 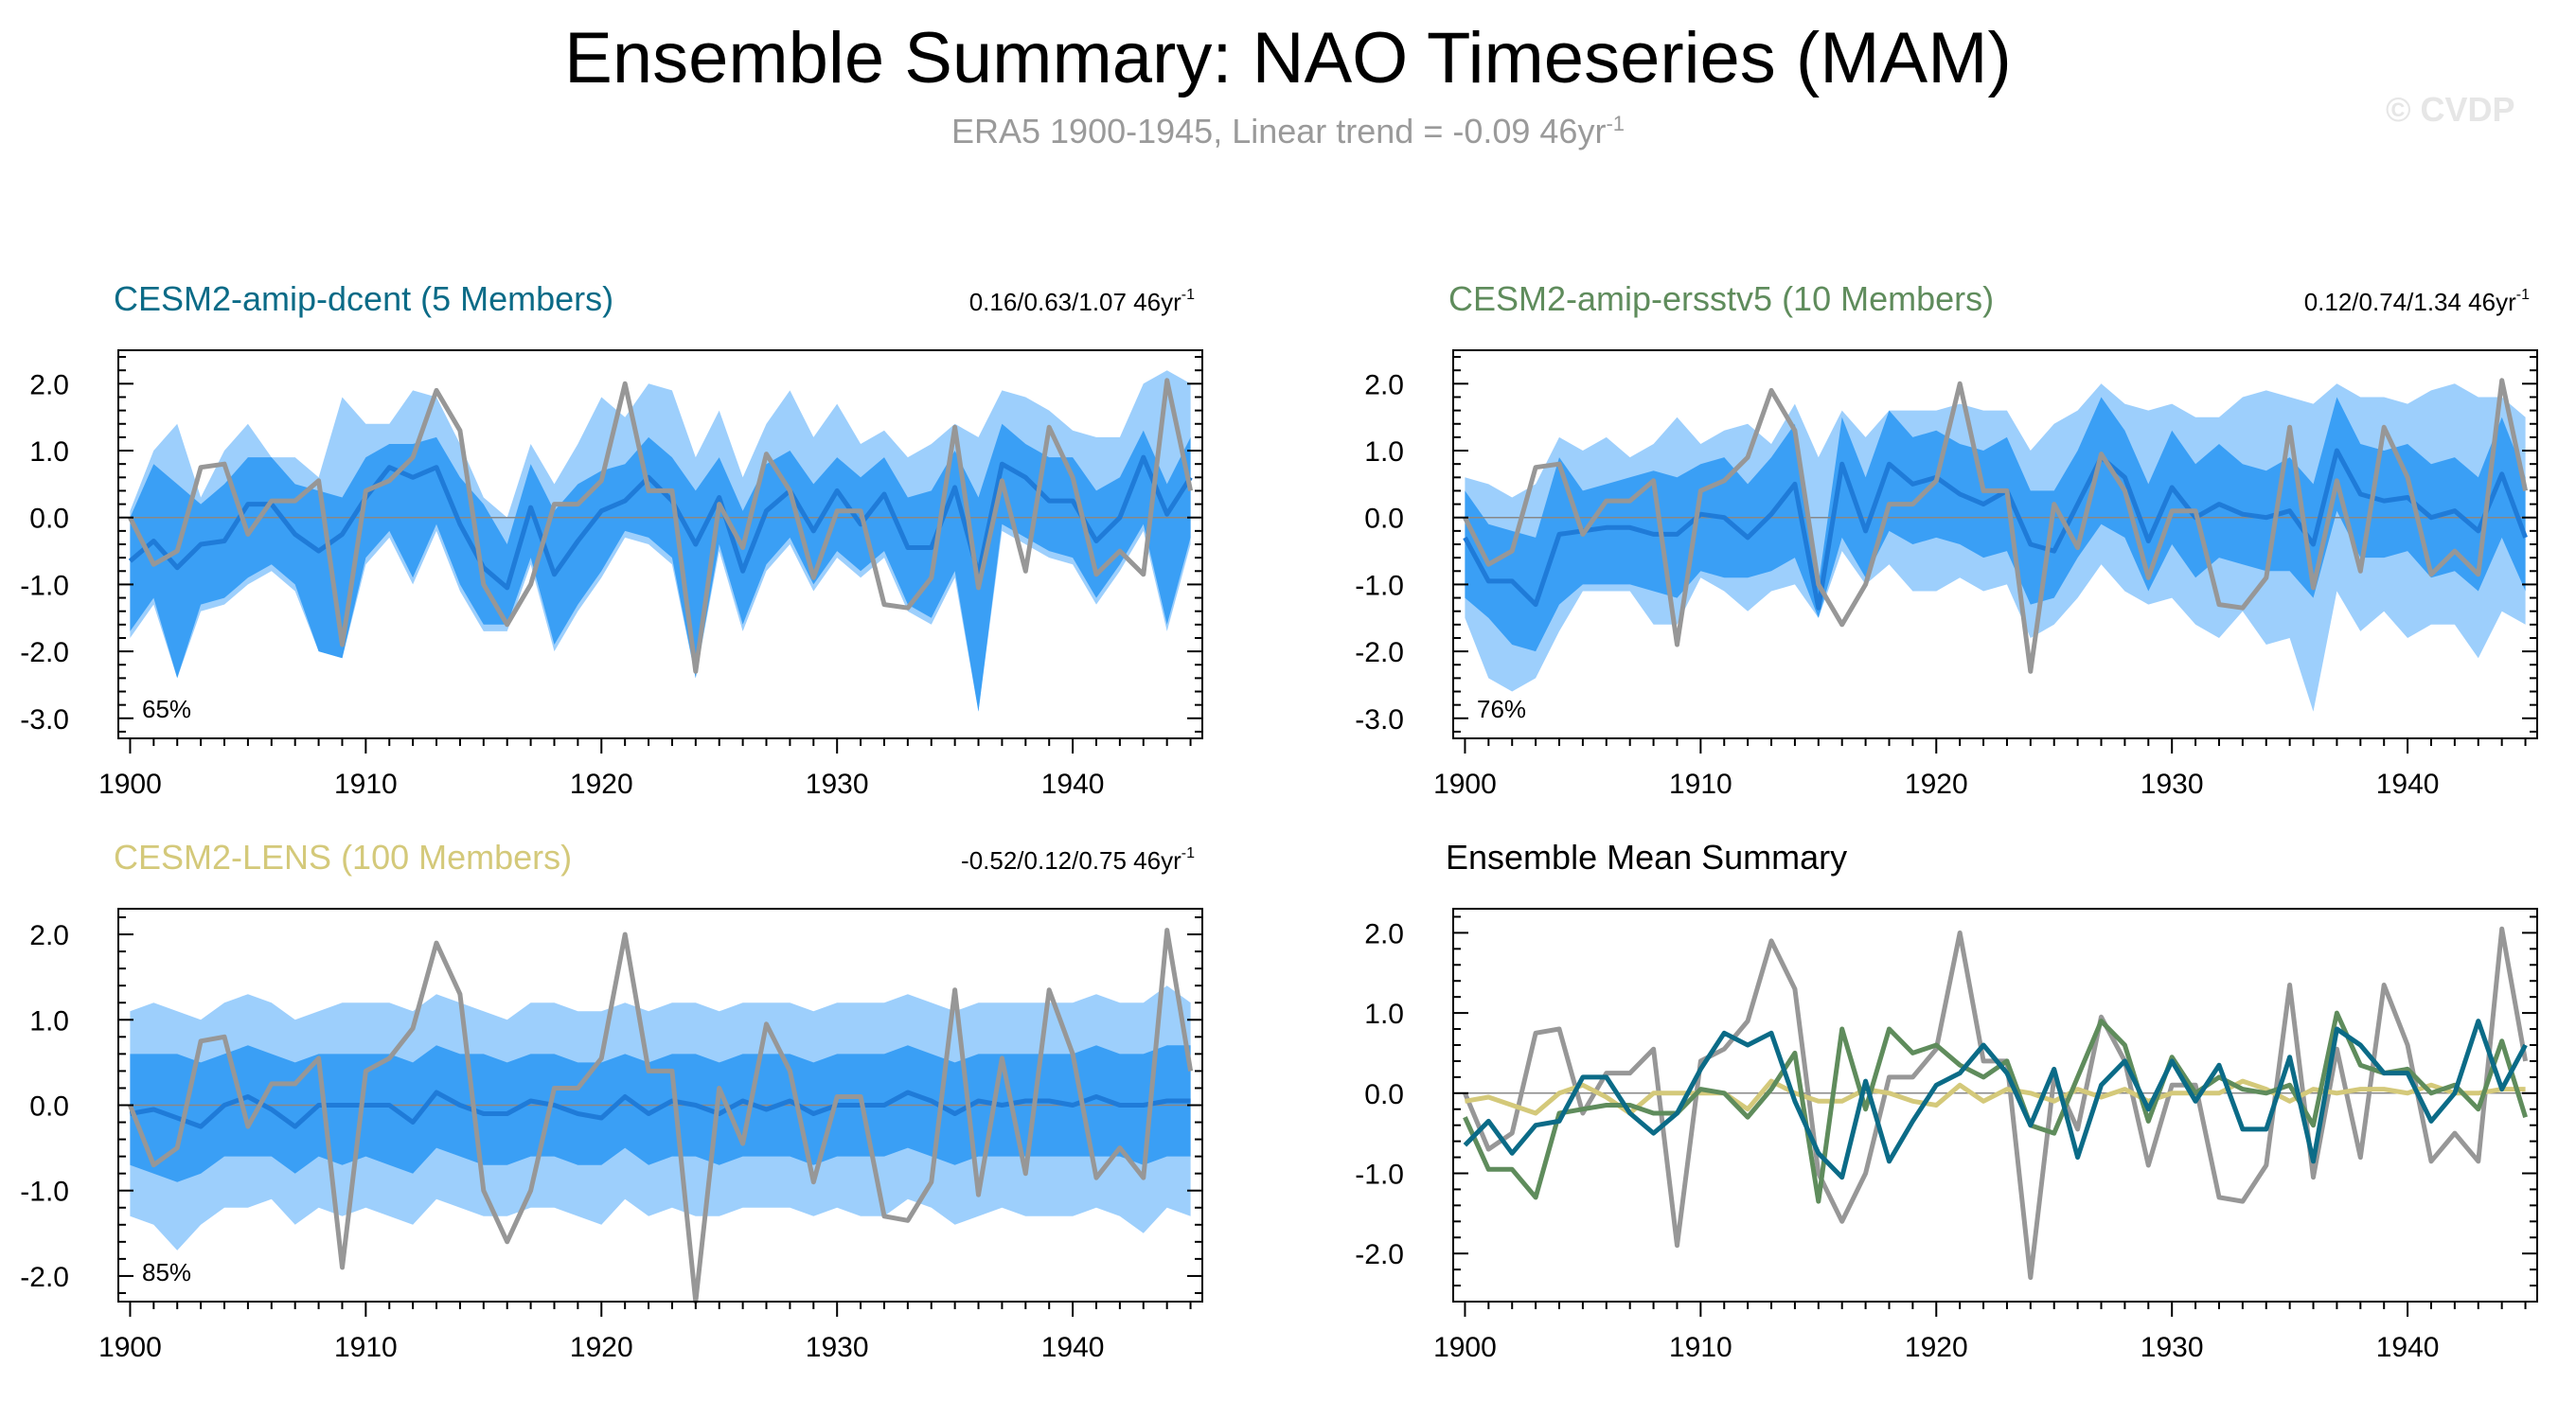 What do you see at coordinates (1288, 58) in the screenshot?
I see `main-title: Ensemble Summary: NAO Timeseries (MAM)` at bounding box center [1288, 58].